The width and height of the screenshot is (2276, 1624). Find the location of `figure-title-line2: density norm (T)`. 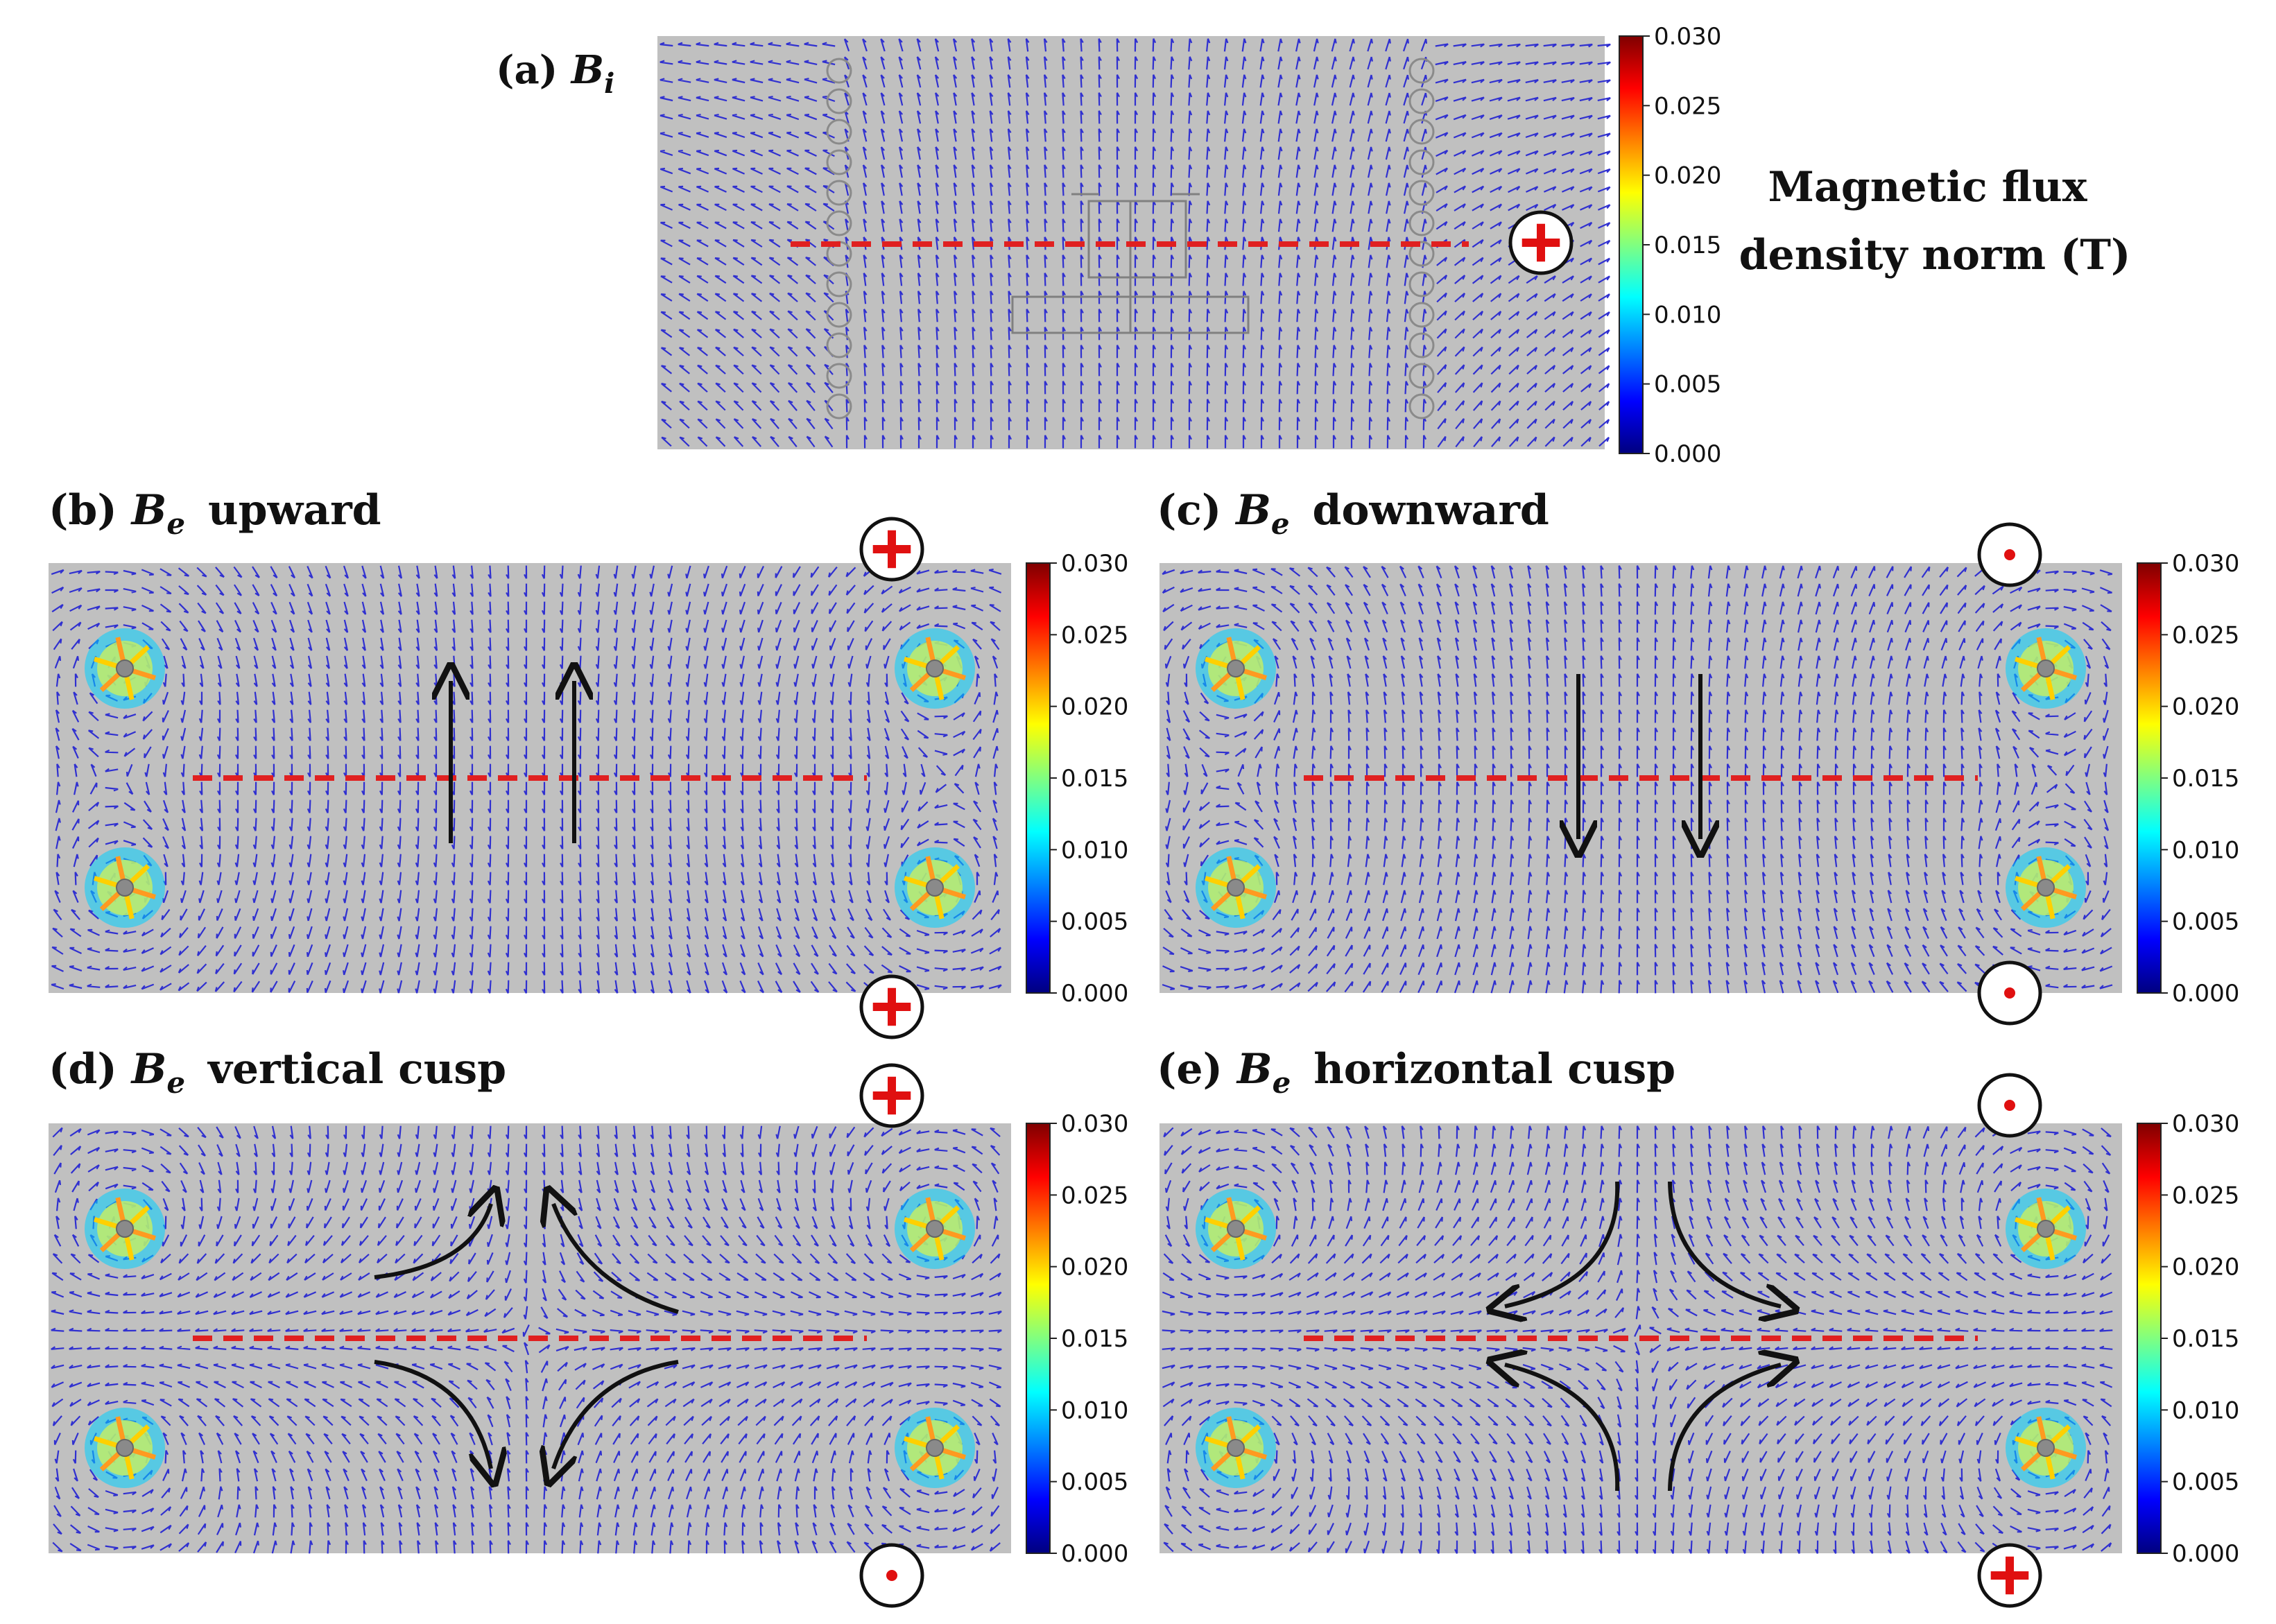

figure-title-line2: density norm (T) is located at coordinates (1935, 255).